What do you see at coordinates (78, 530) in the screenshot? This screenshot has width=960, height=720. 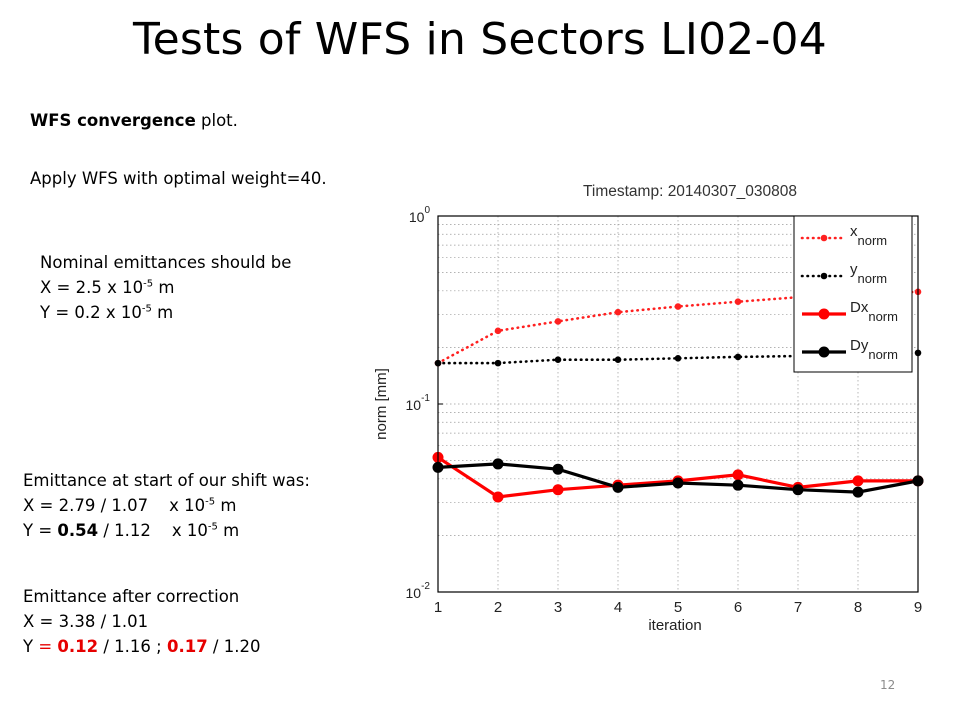 I see `start-y-bold: 0.54` at bounding box center [78, 530].